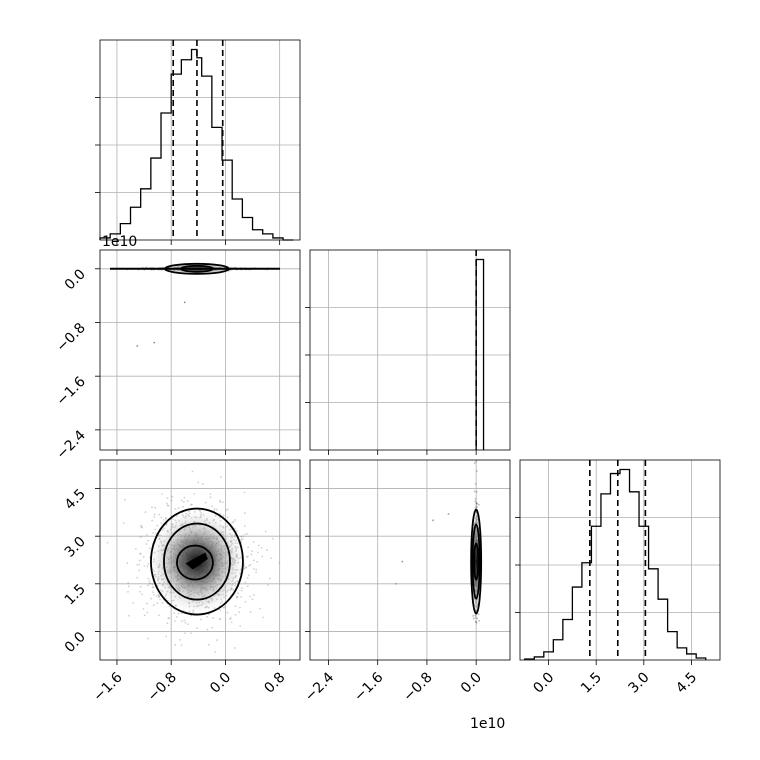  I want to click on scatter-points, so click(438, 542).